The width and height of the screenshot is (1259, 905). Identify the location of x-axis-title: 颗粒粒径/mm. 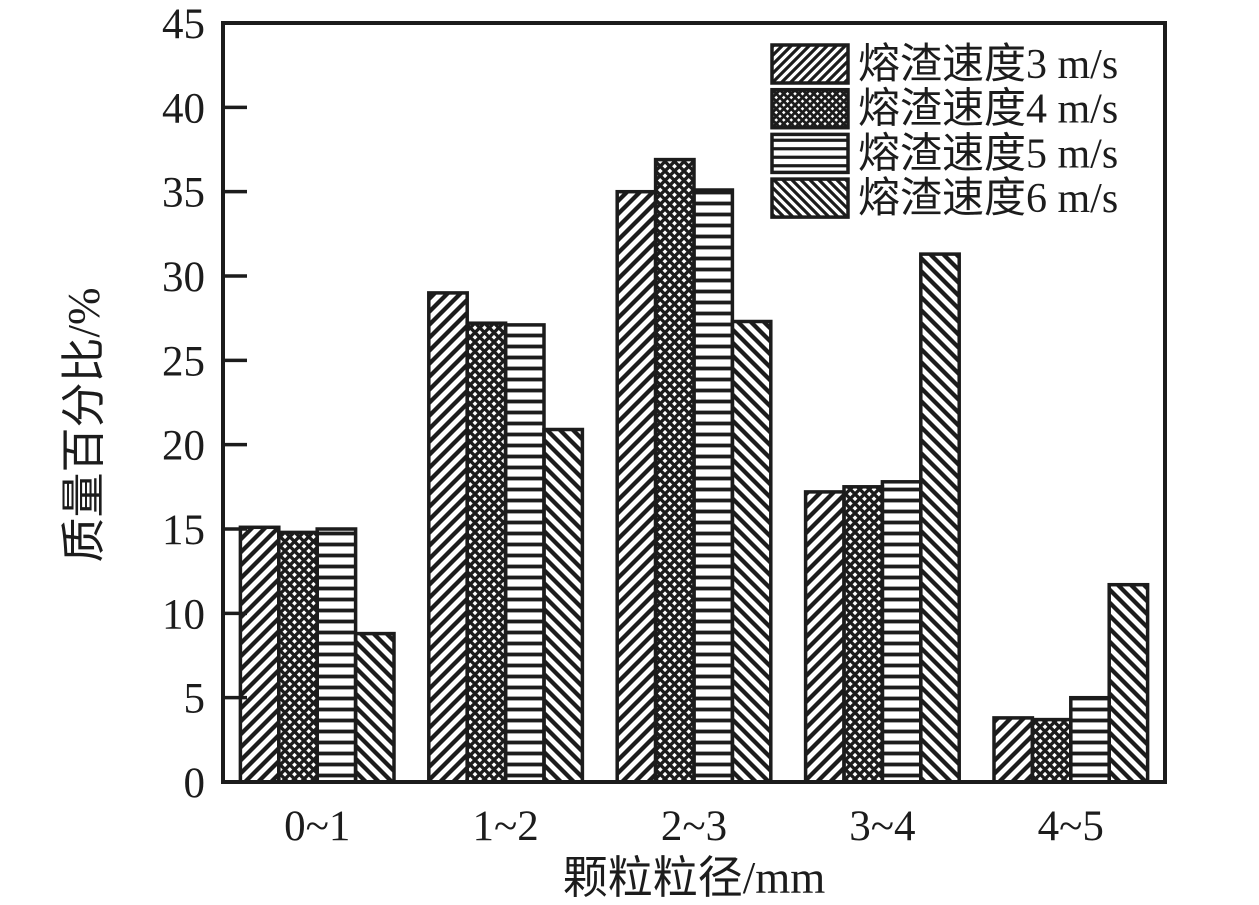
(694, 878).